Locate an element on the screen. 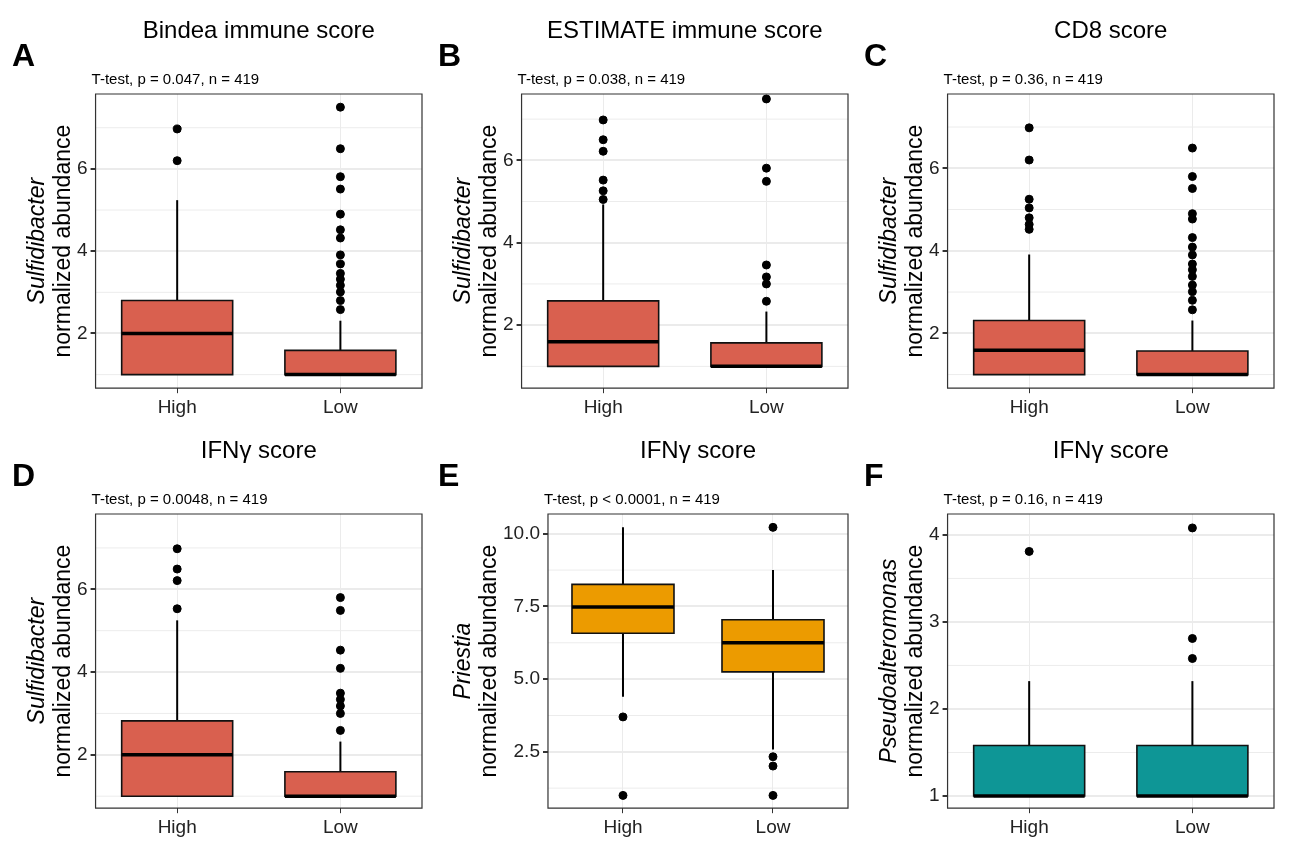 The image size is (1295, 856). y-tick-label: 3 is located at coordinates (934, 621).